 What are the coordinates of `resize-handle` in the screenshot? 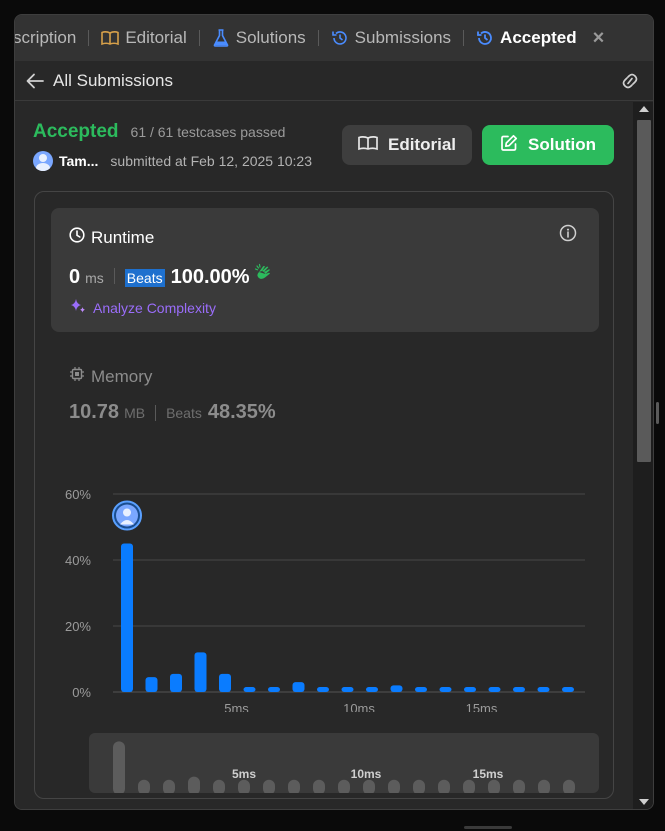 It's located at (657, 413).